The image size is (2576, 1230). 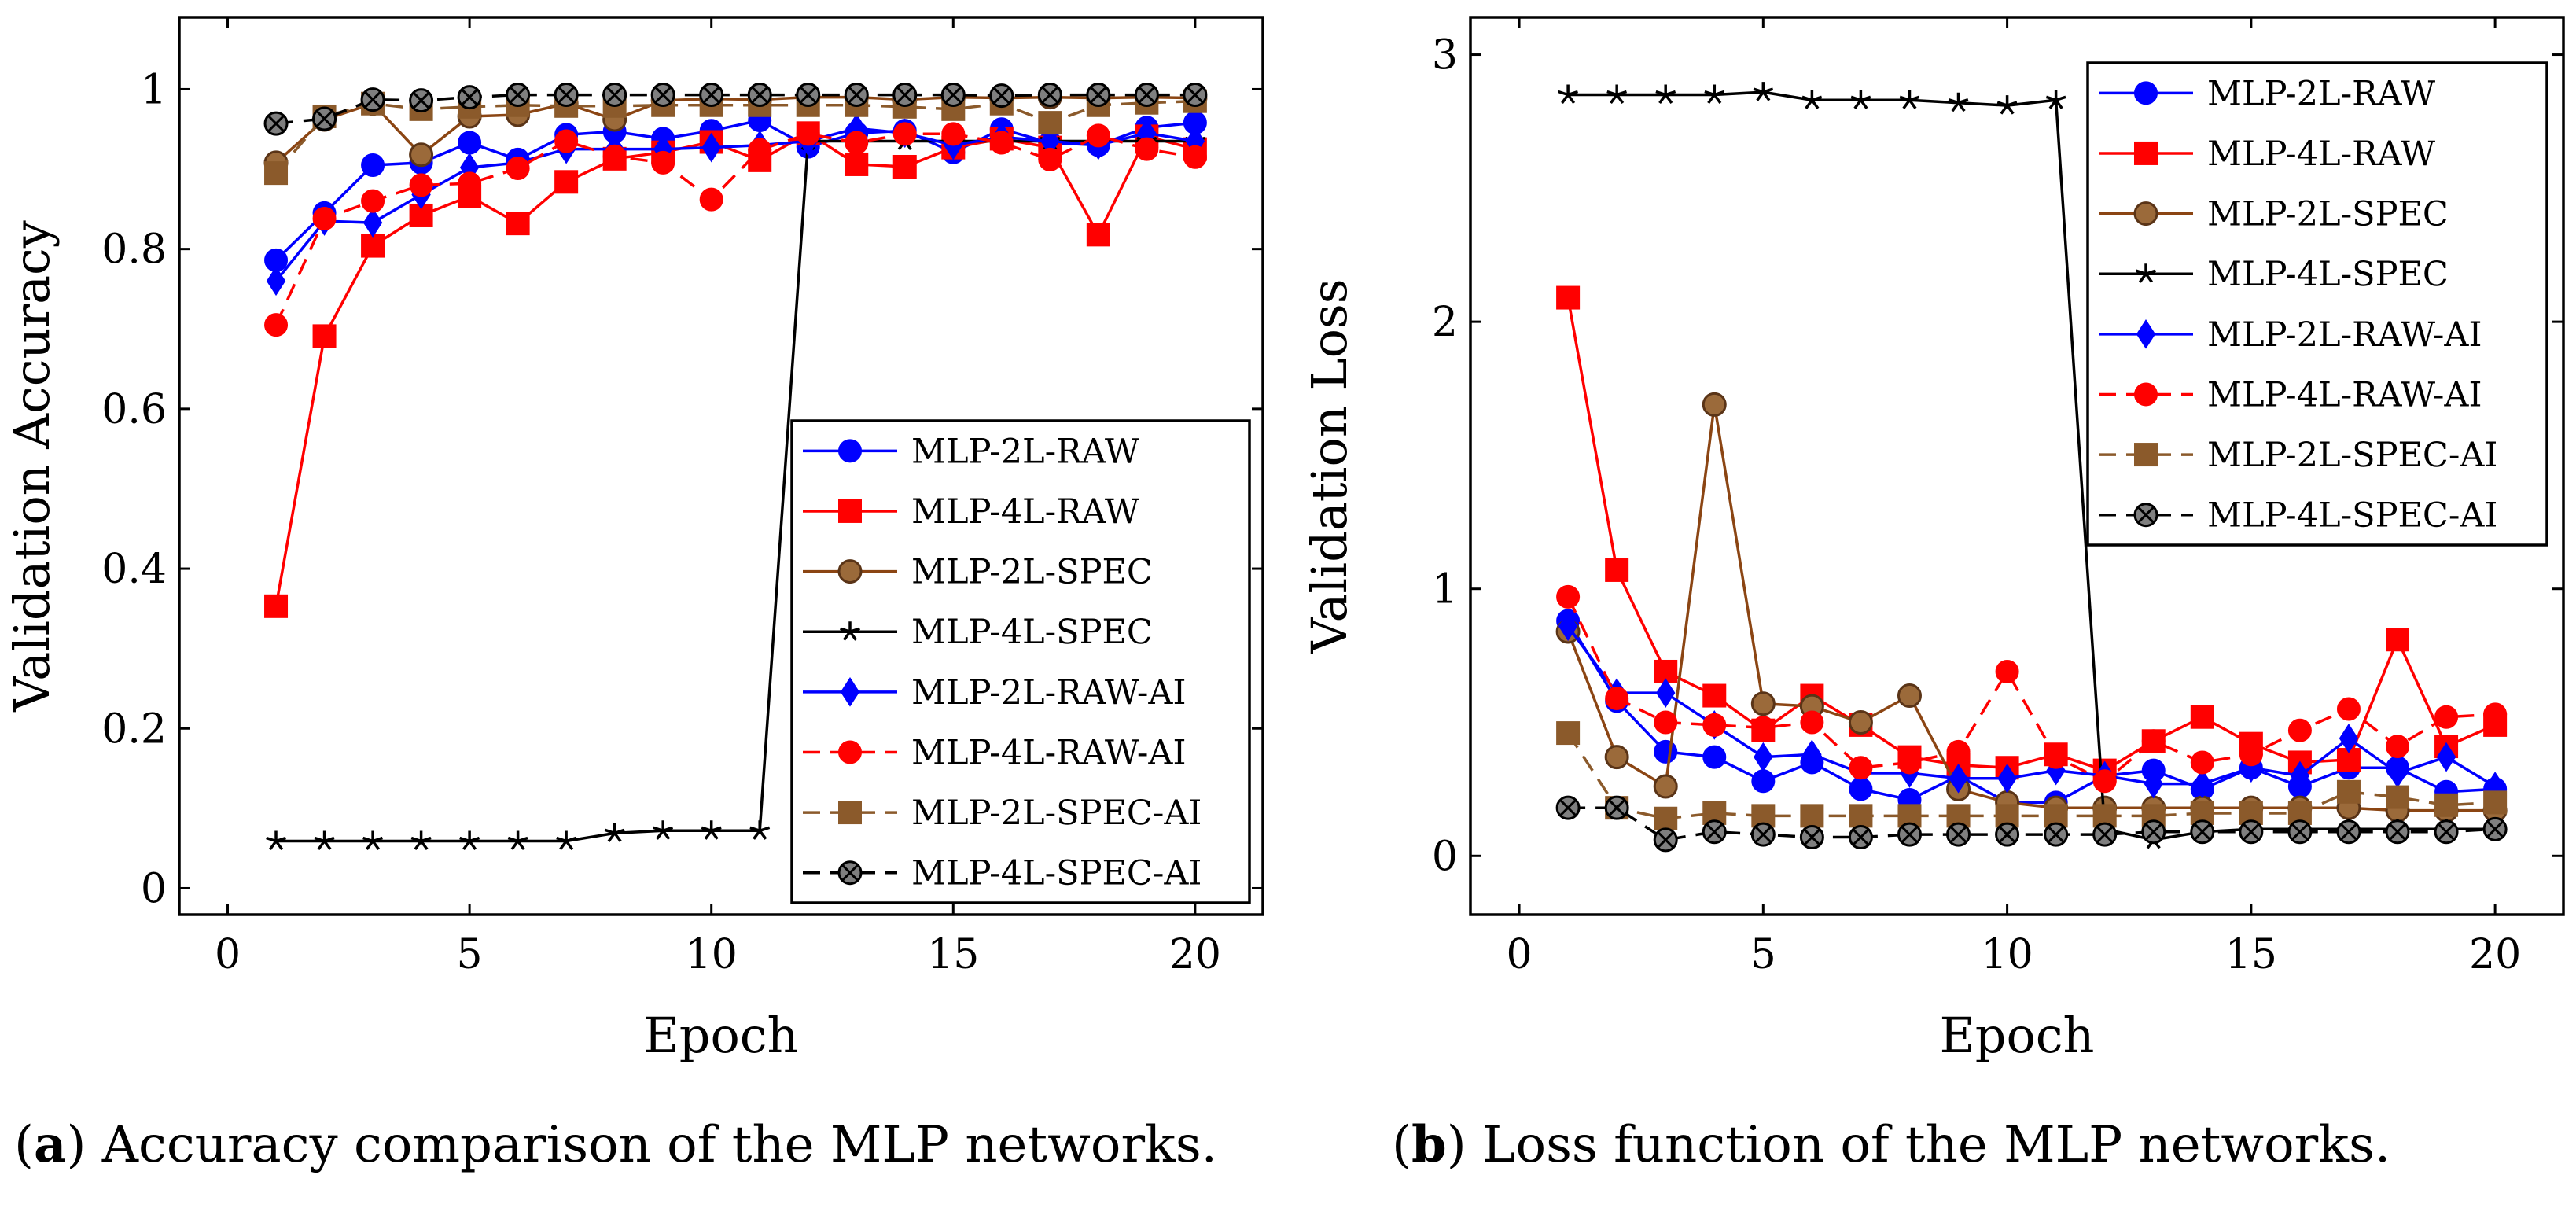 I want to click on x-tick-label: 10, so click(x=2008, y=955).